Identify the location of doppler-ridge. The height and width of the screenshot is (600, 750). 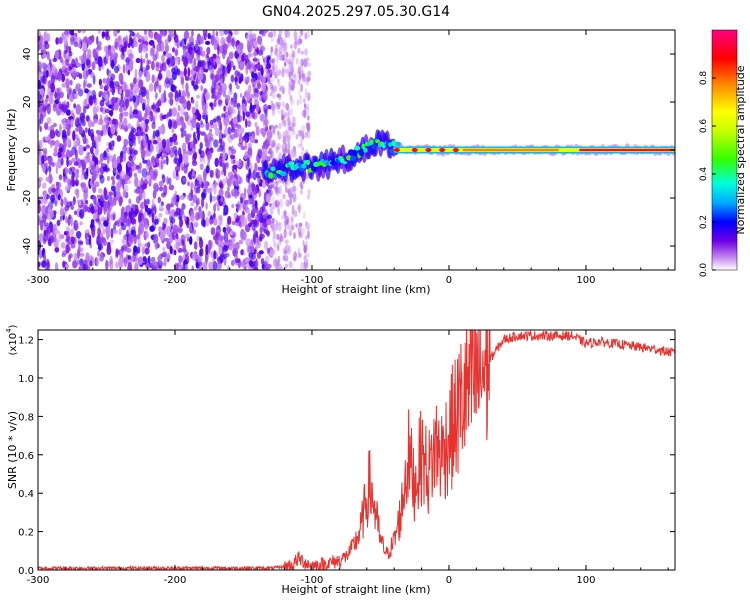
(468, 158).